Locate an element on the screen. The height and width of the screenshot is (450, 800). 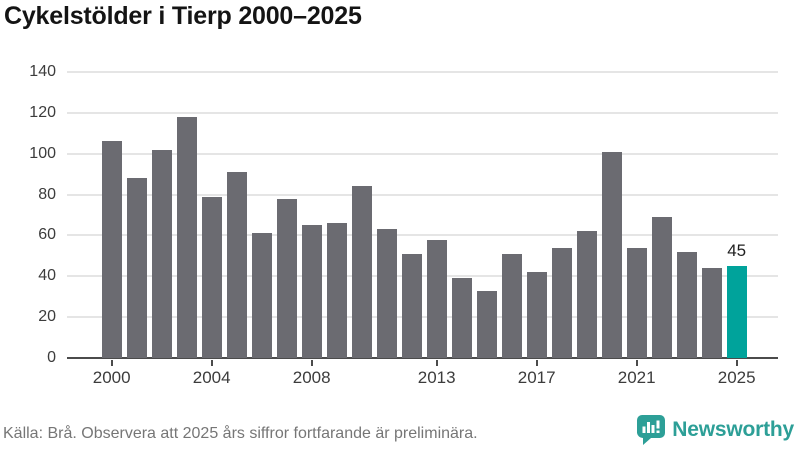
newsworthy-logo: Newsworthy is located at coordinates (715, 430).